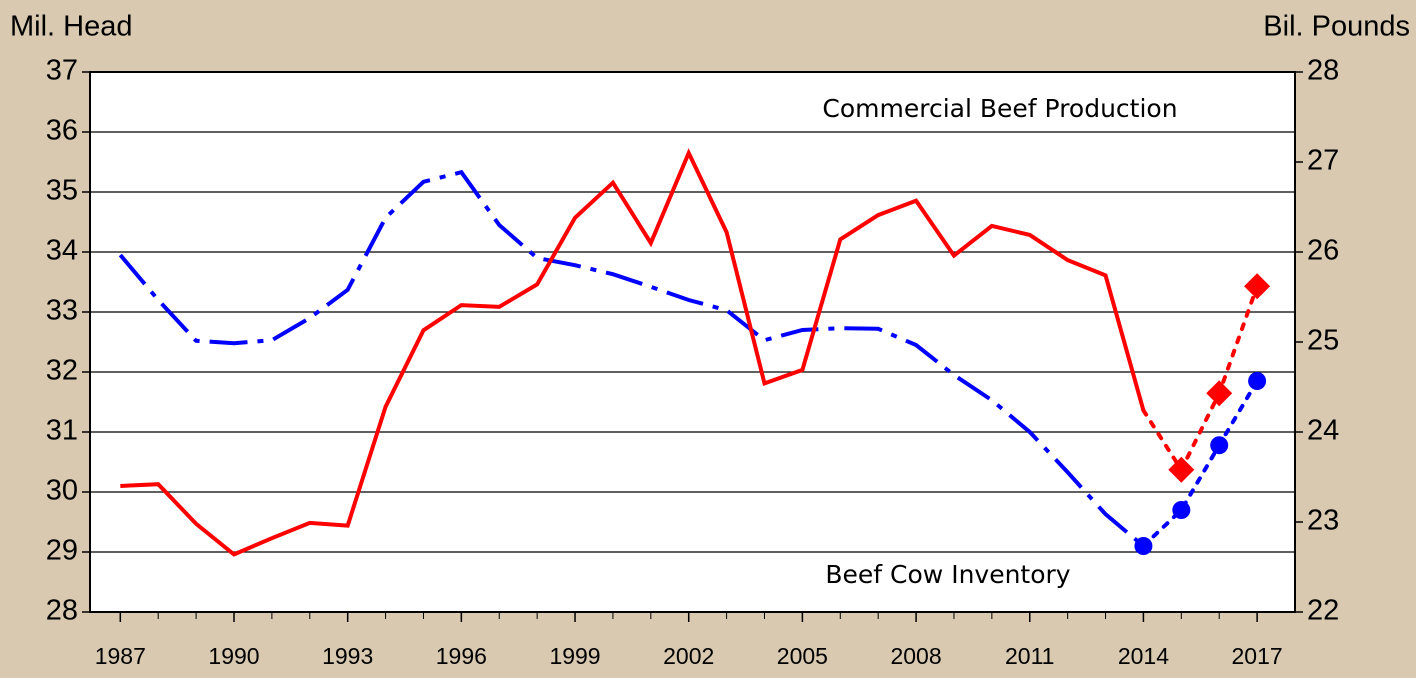  What do you see at coordinates (574, 656) in the screenshot?
I see `x-tick-label: 1999` at bounding box center [574, 656].